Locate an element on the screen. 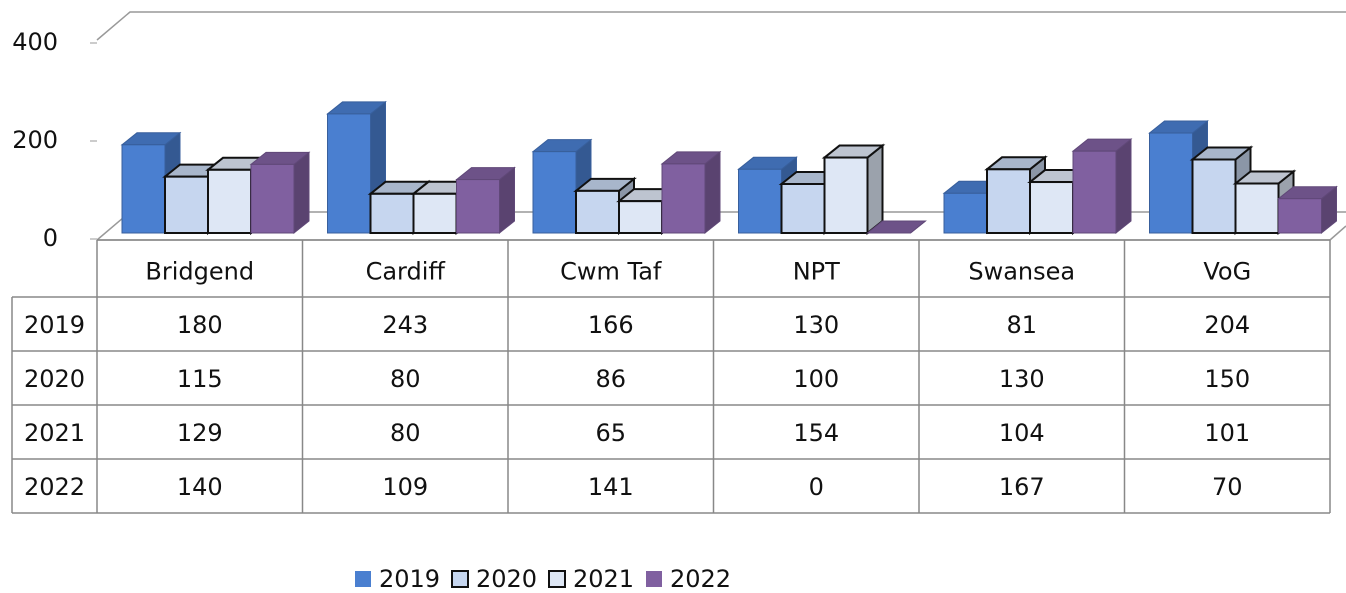  legend-label: 2021 is located at coordinates (603, 579).